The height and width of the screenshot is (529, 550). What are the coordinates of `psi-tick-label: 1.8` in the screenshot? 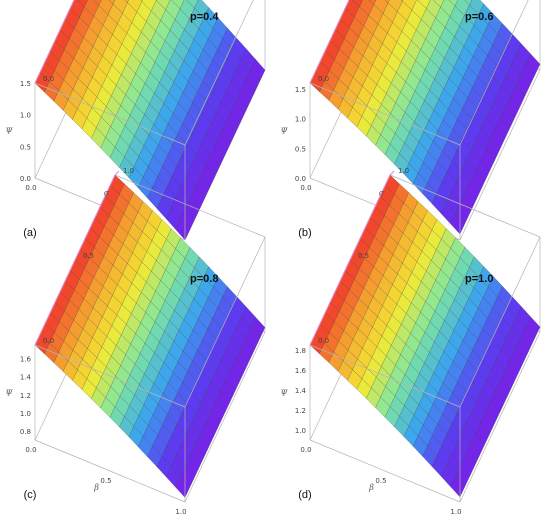 It's located at (300, 351).